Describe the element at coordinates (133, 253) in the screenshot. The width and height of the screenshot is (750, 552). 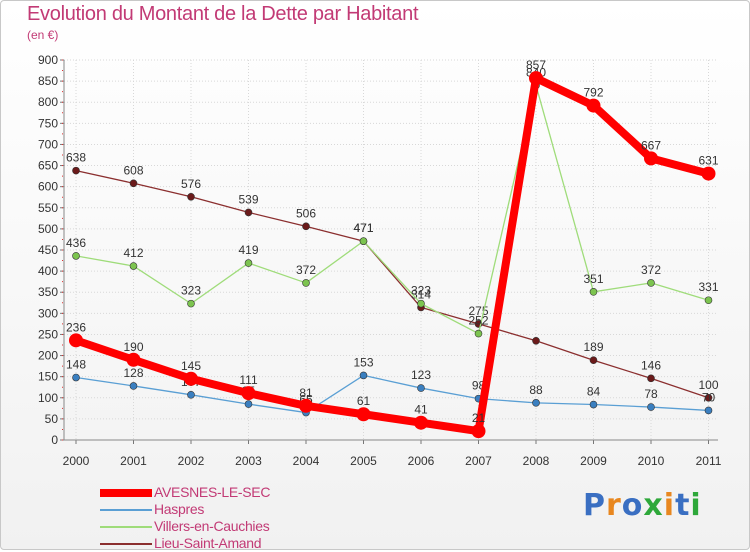
I see `data-label: 412` at that location.